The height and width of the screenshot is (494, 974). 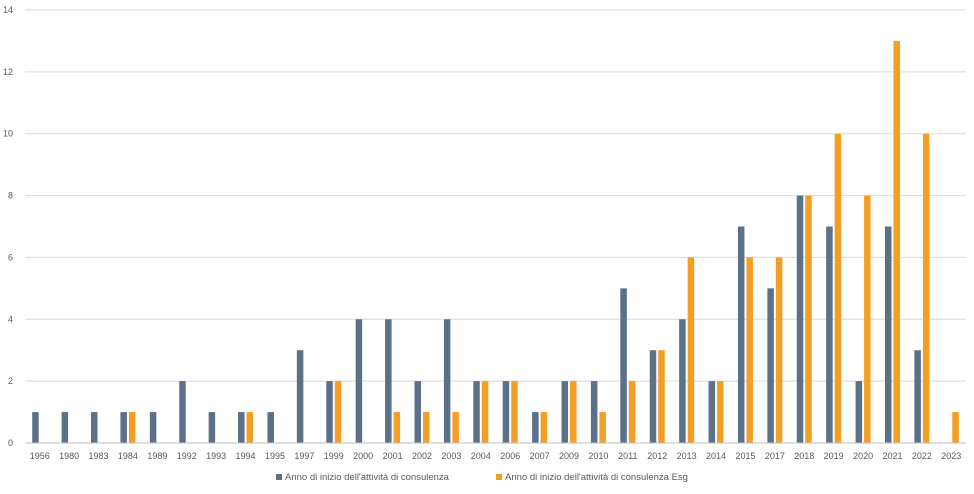 I want to click on bar-series-2-2021, so click(x=896, y=242).